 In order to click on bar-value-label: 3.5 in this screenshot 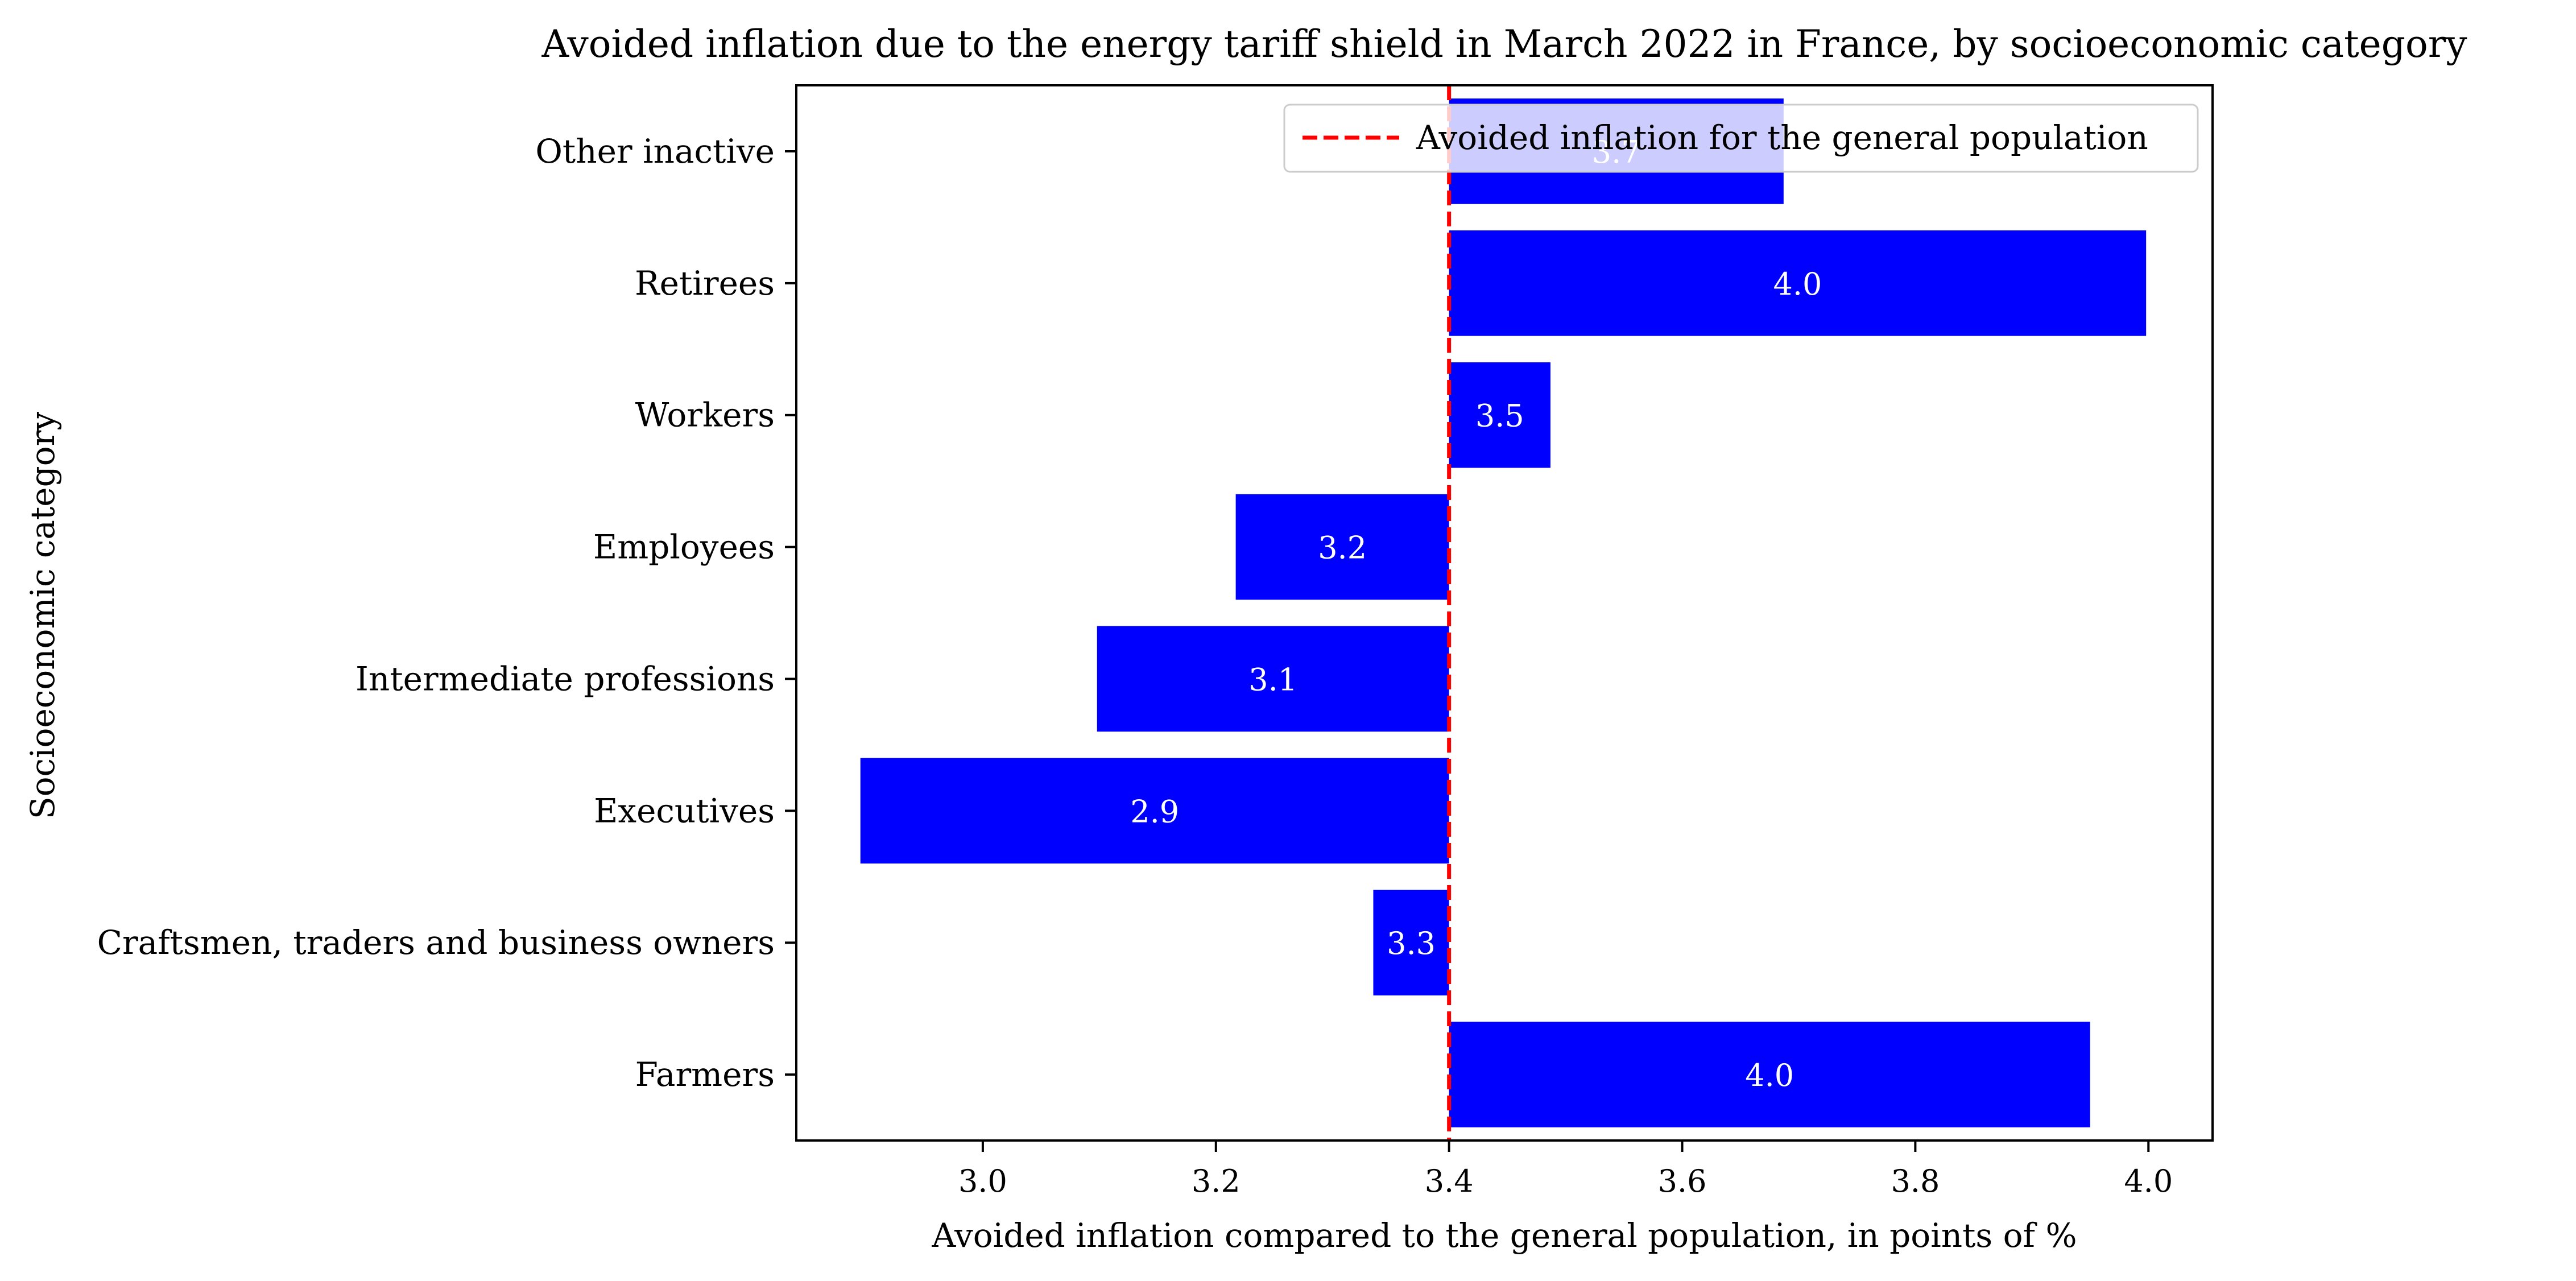, I will do `click(1499, 416)`.